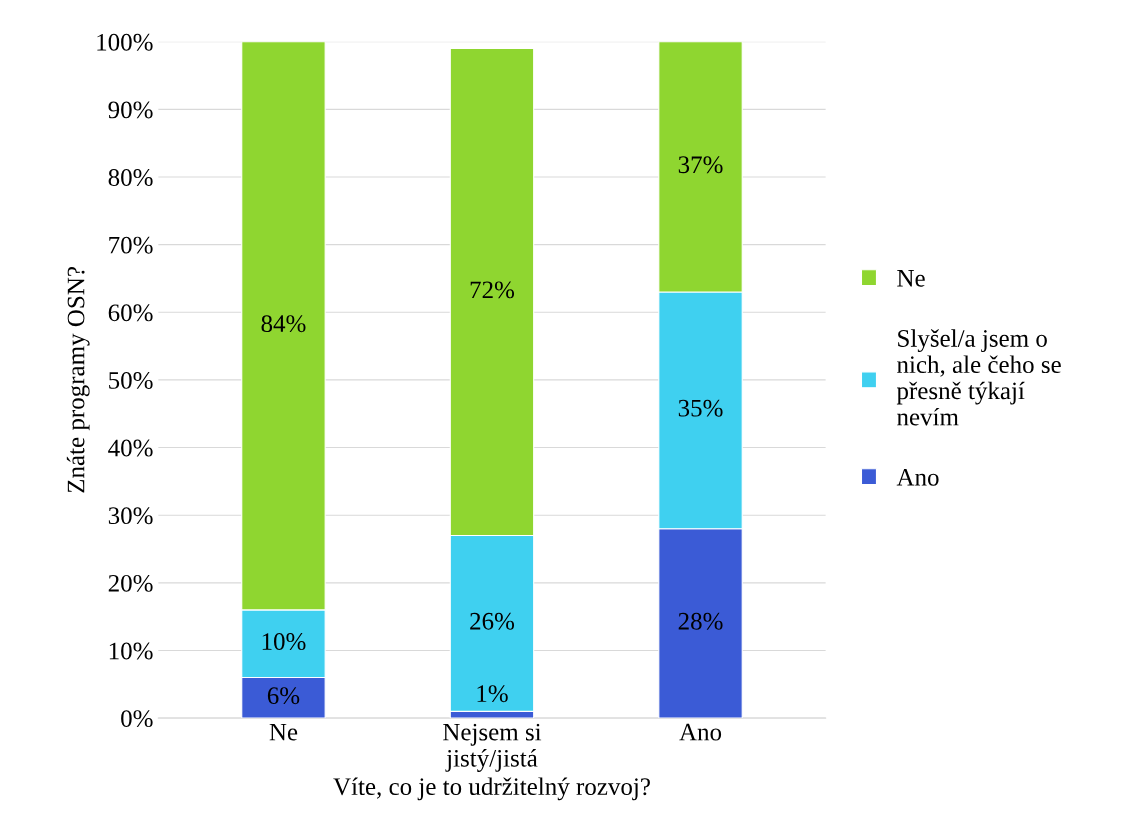 This screenshot has height=835, width=1131. Describe the element at coordinates (284, 642) in the screenshot. I see `data-label: 10%` at that location.